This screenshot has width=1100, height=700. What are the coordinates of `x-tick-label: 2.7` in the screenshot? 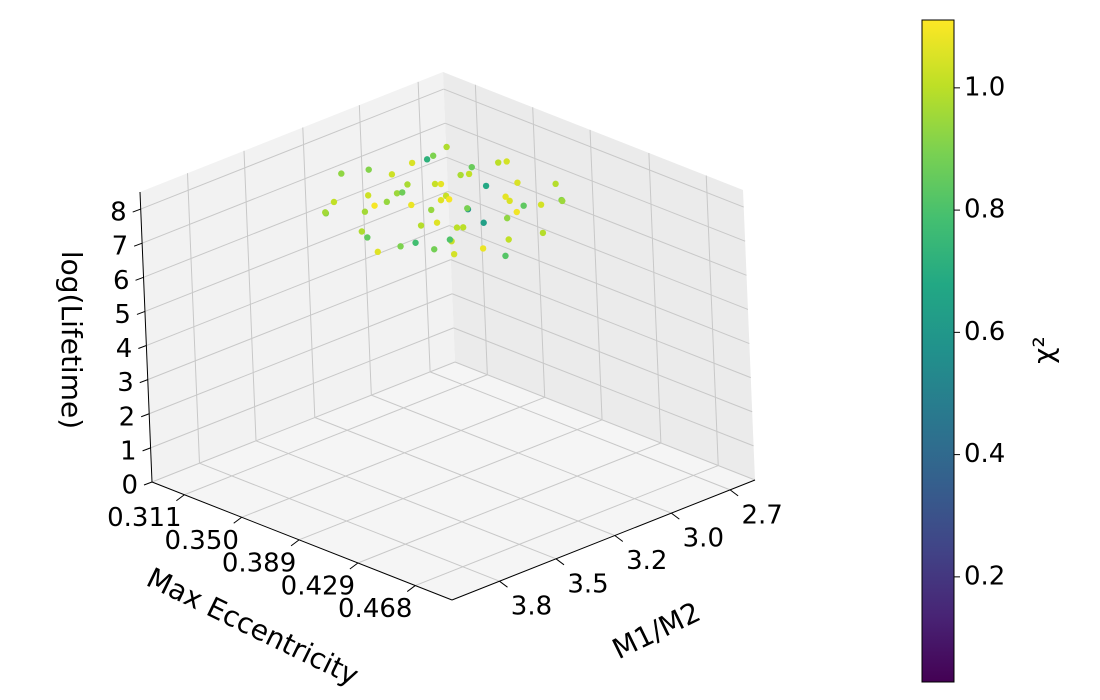 It's located at (761, 515).